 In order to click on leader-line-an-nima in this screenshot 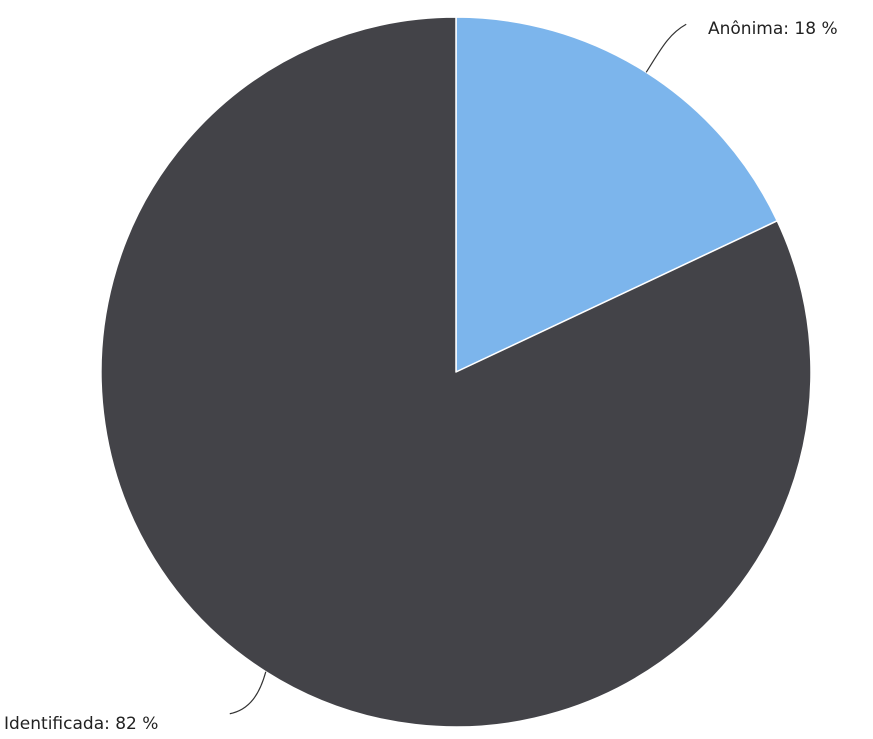, I will do `click(666, 48)`.